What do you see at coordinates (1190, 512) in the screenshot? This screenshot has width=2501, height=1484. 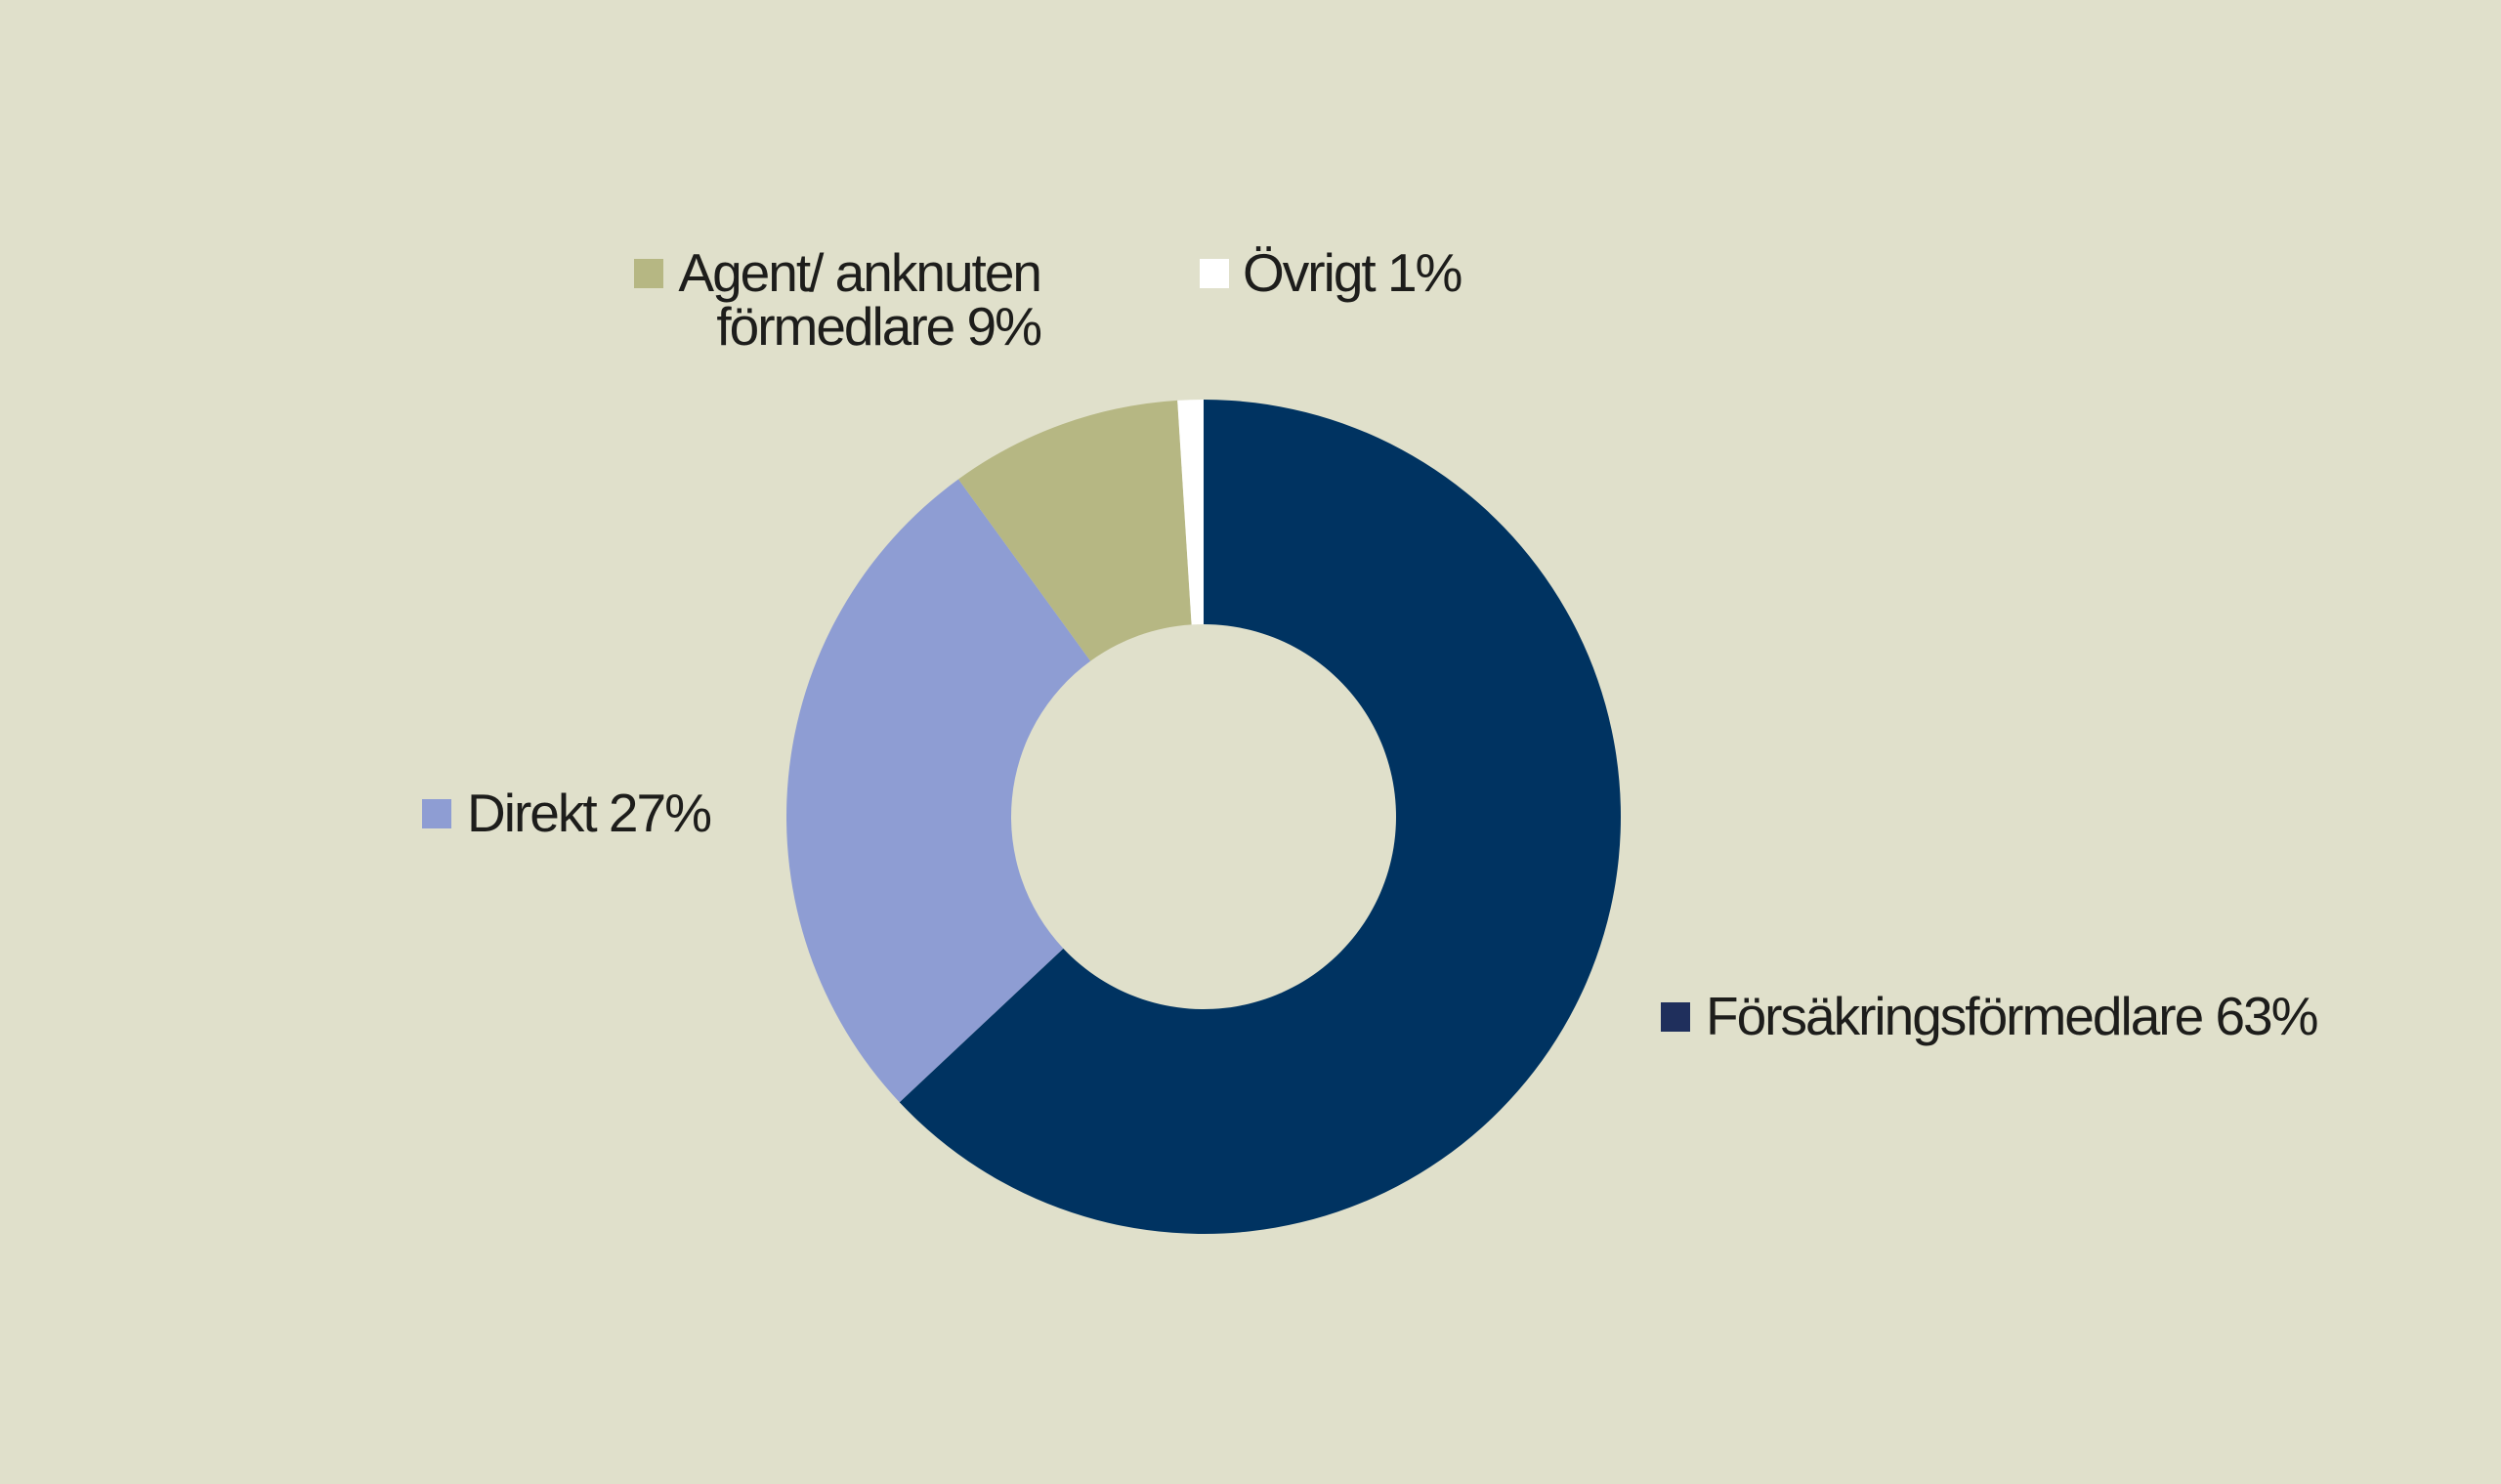 I see `slice-ovrigt` at bounding box center [1190, 512].